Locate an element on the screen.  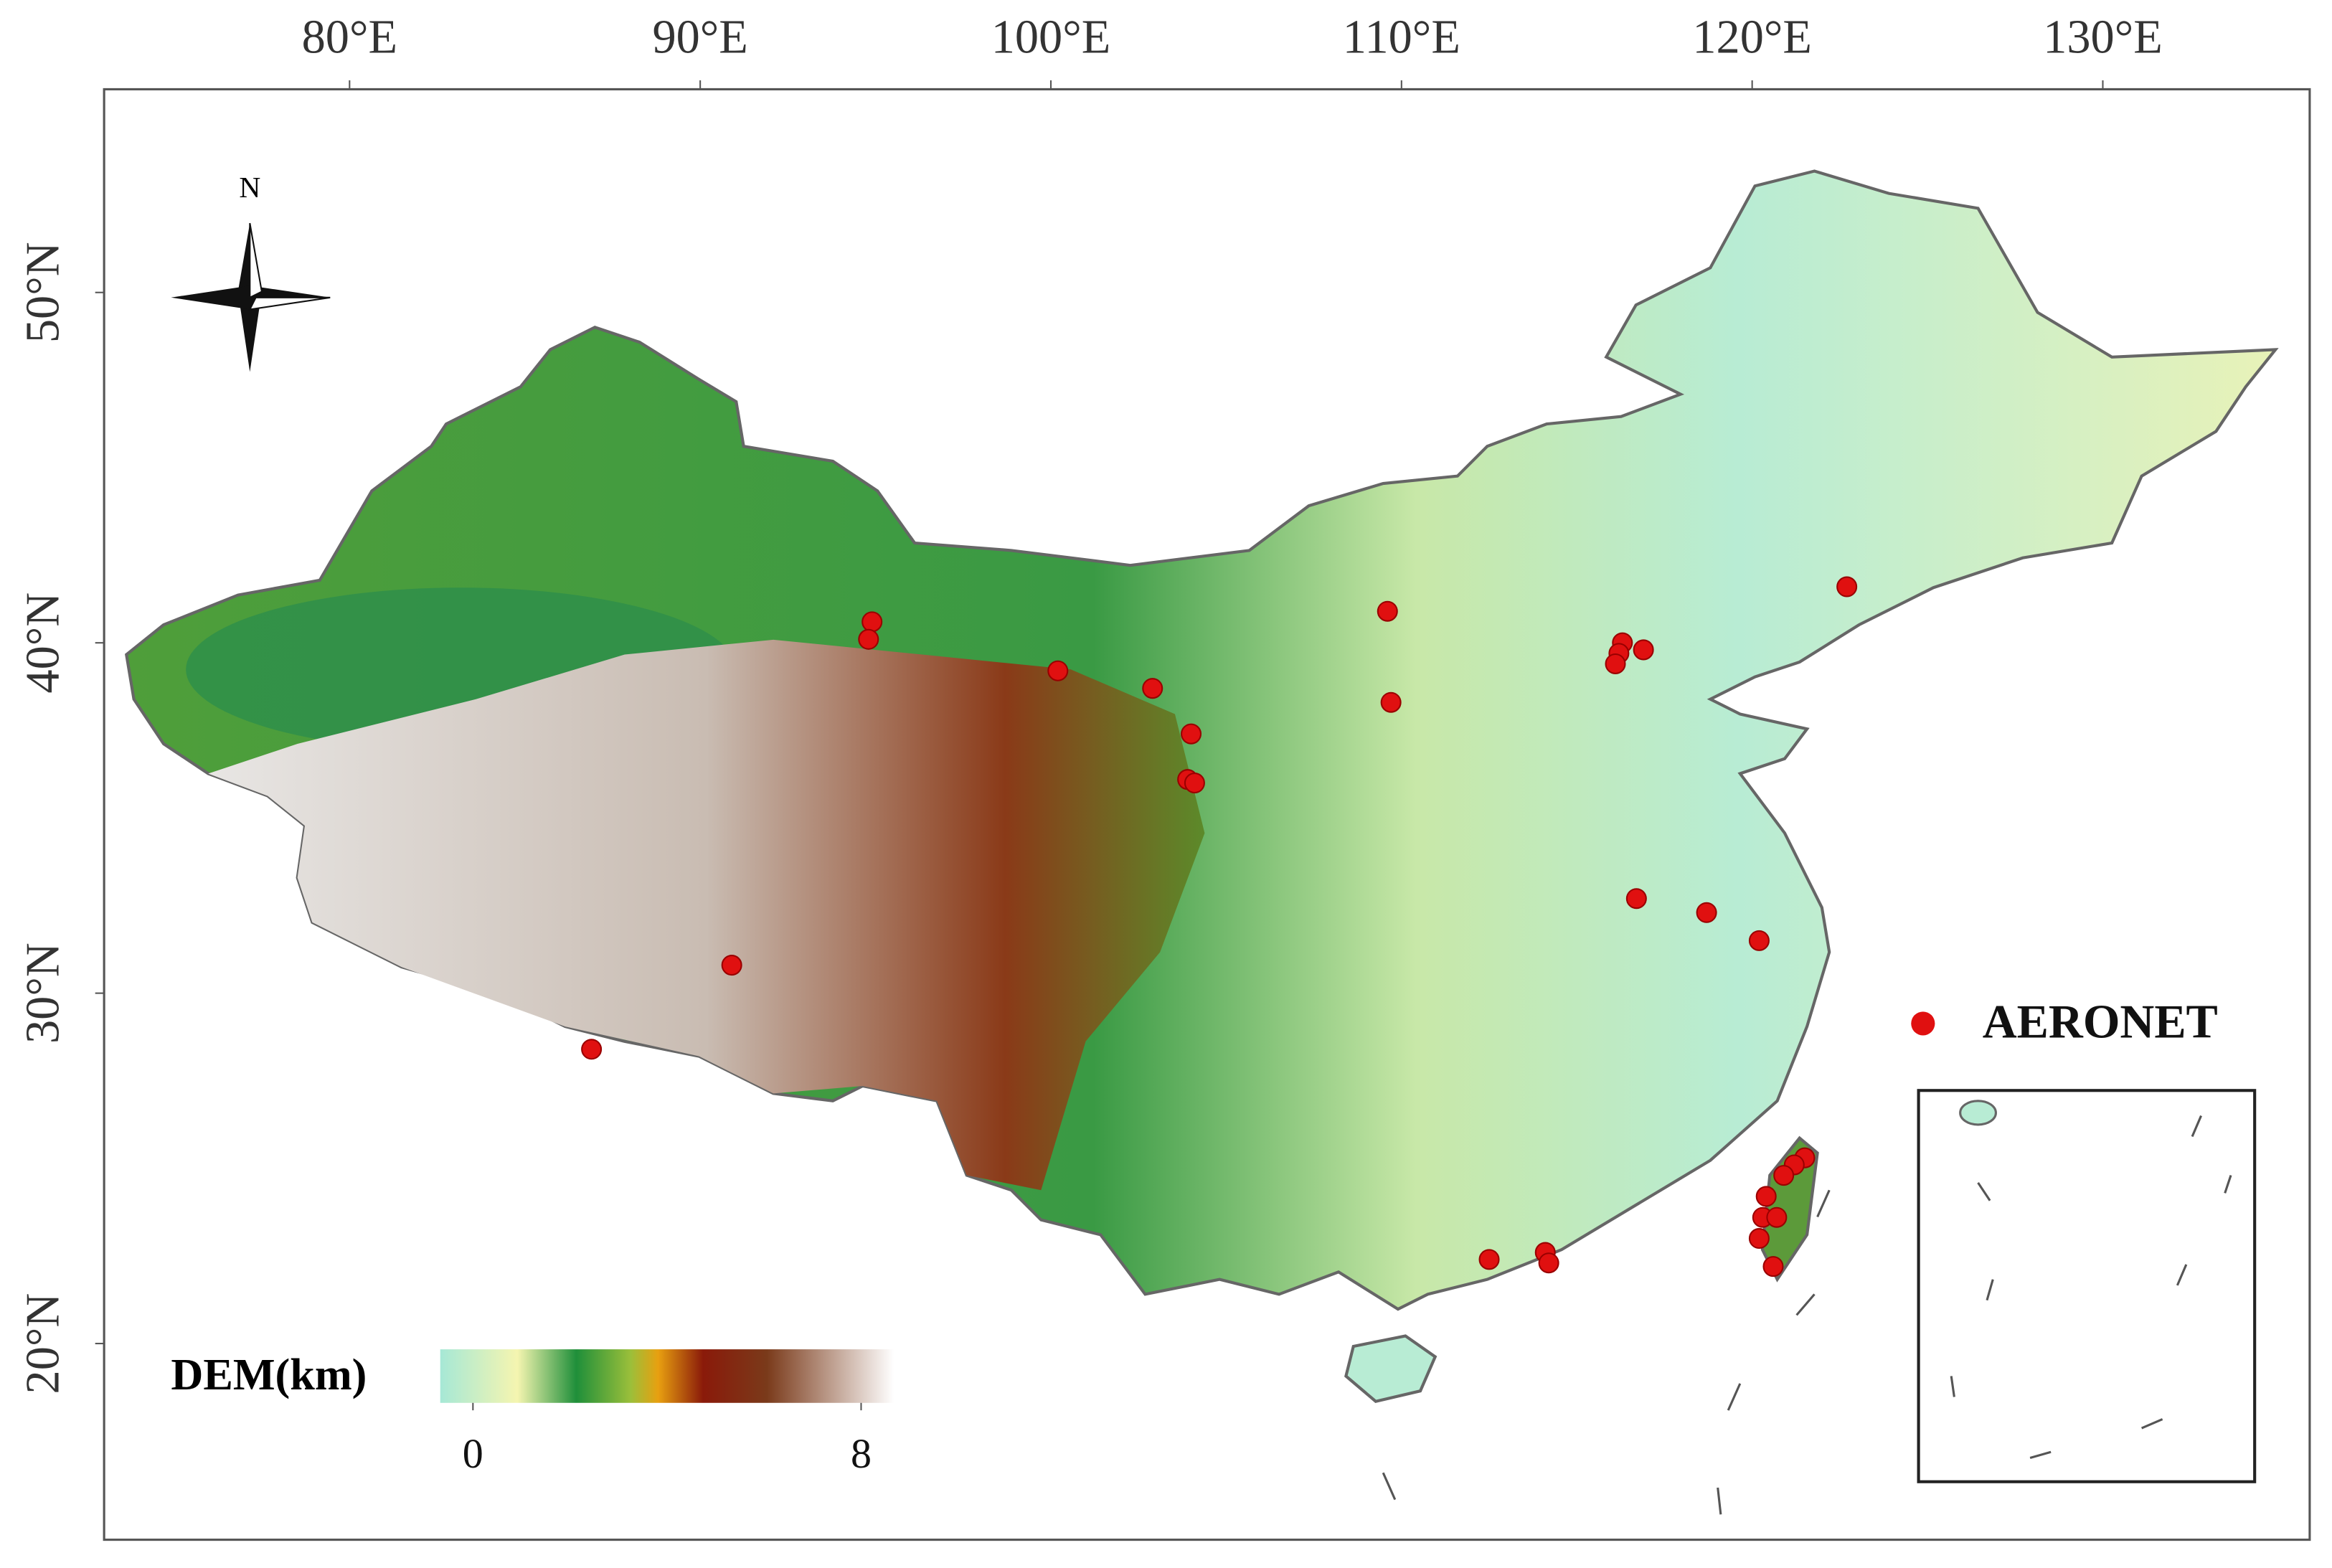
colorbar-tick-label: 8 is located at coordinates (862, 1454).